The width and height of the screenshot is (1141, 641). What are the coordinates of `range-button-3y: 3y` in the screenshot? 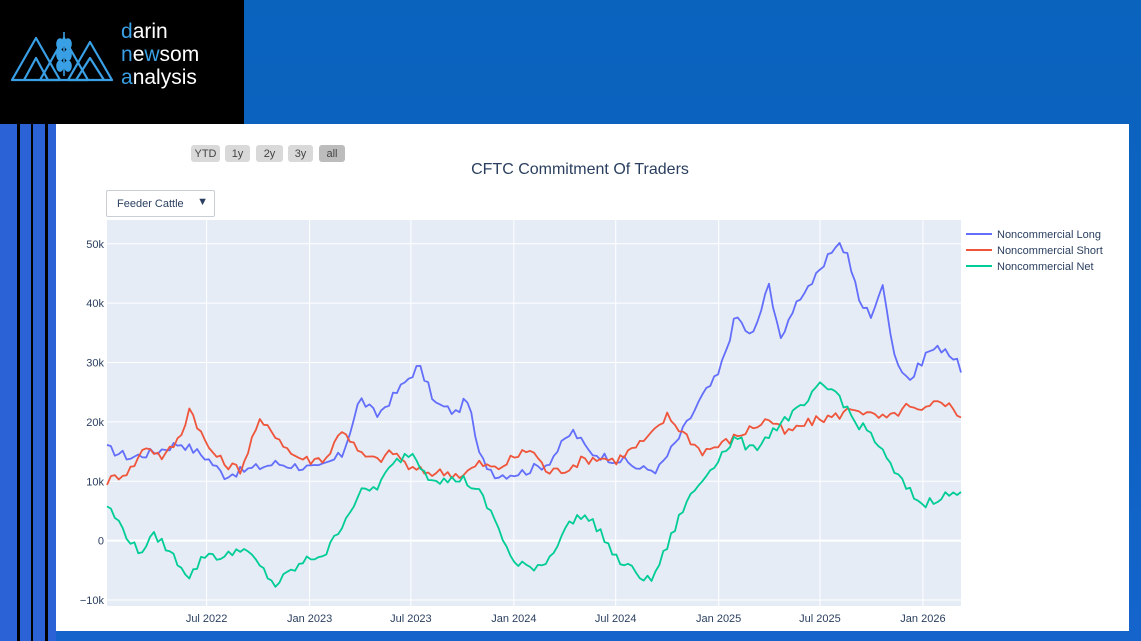 It's located at (300, 153).